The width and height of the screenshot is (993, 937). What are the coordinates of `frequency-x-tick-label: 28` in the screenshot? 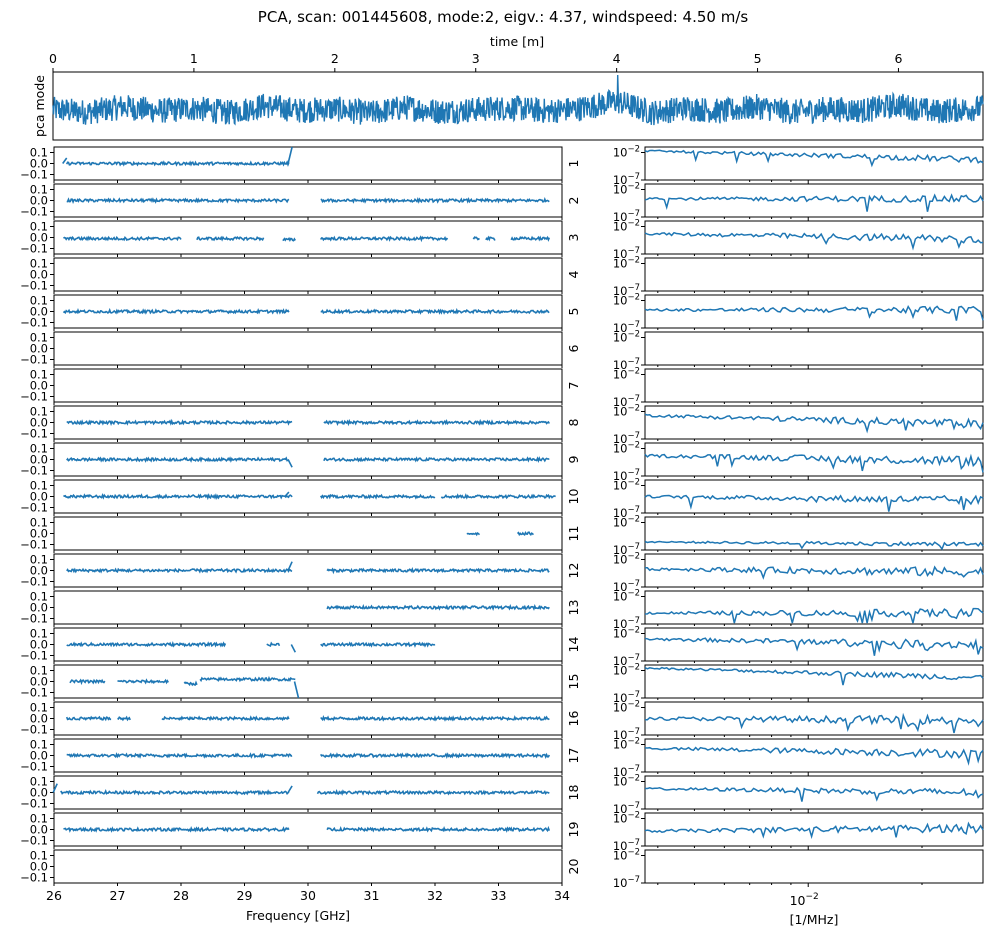 It's located at (181, 895).